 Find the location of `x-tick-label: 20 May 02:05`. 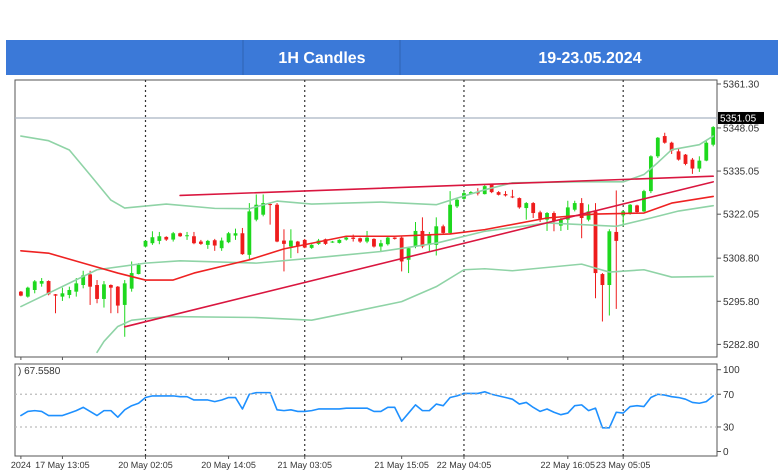

x-tick-label: 20 May 02:05 is located at coordinates (145, 465).